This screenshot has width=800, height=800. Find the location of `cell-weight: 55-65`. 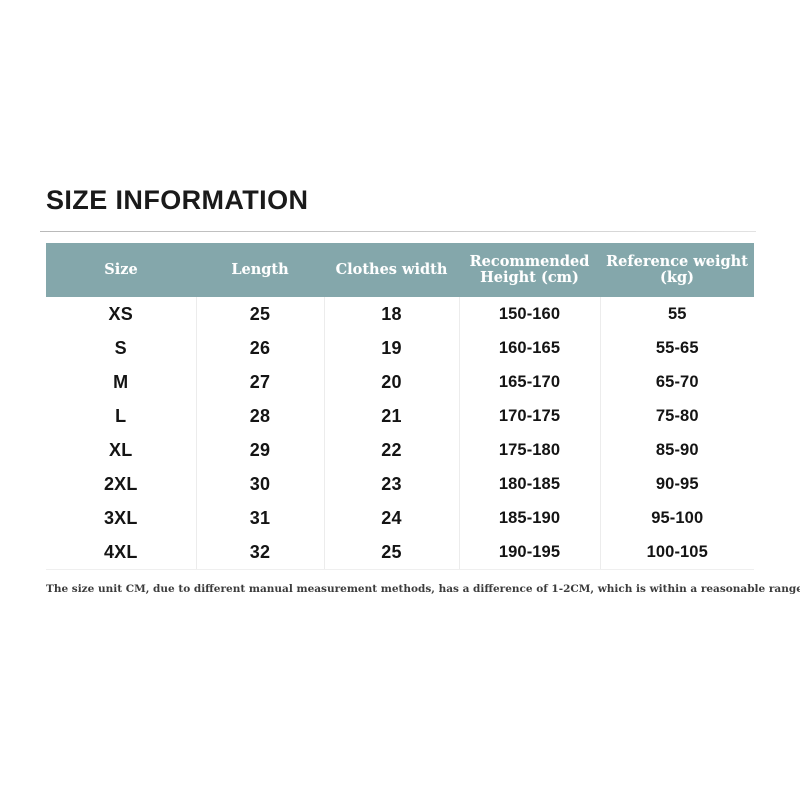

cell-weight: 55-65 is located at coordinates (677, 347).